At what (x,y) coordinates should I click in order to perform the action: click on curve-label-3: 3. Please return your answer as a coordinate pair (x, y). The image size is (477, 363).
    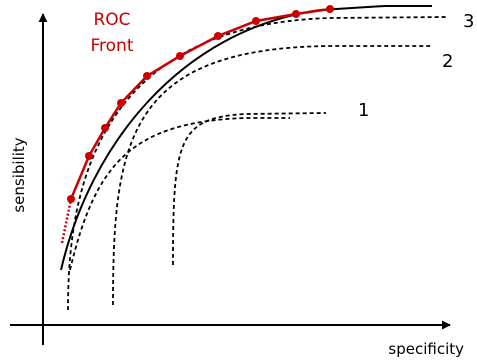
    Looking at the image, I should click on (468, 21).